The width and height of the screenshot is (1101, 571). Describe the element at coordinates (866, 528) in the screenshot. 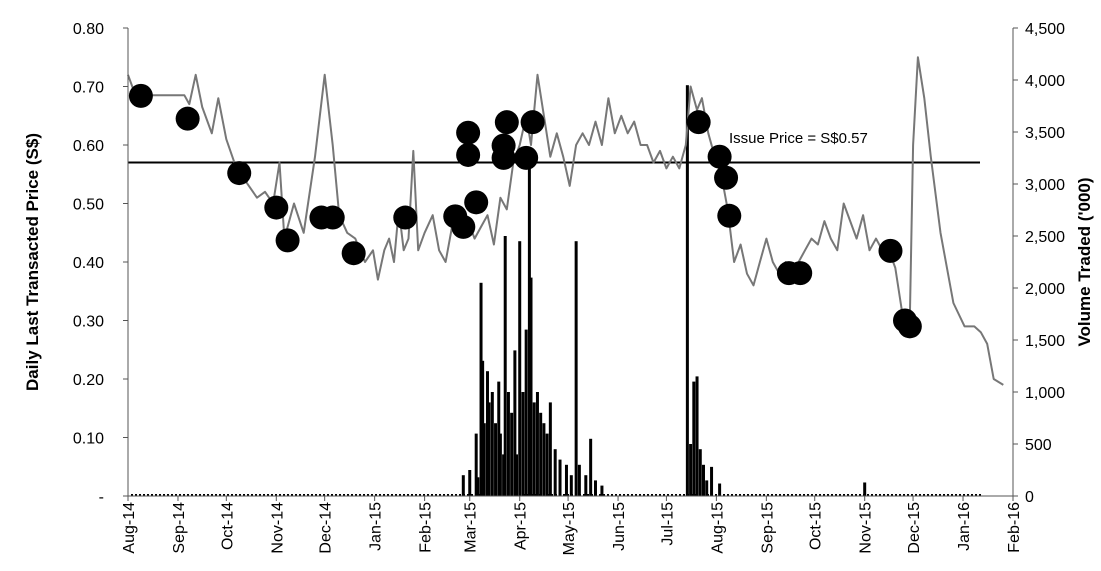

I see `x-tick-label: Nov-15` at that location.